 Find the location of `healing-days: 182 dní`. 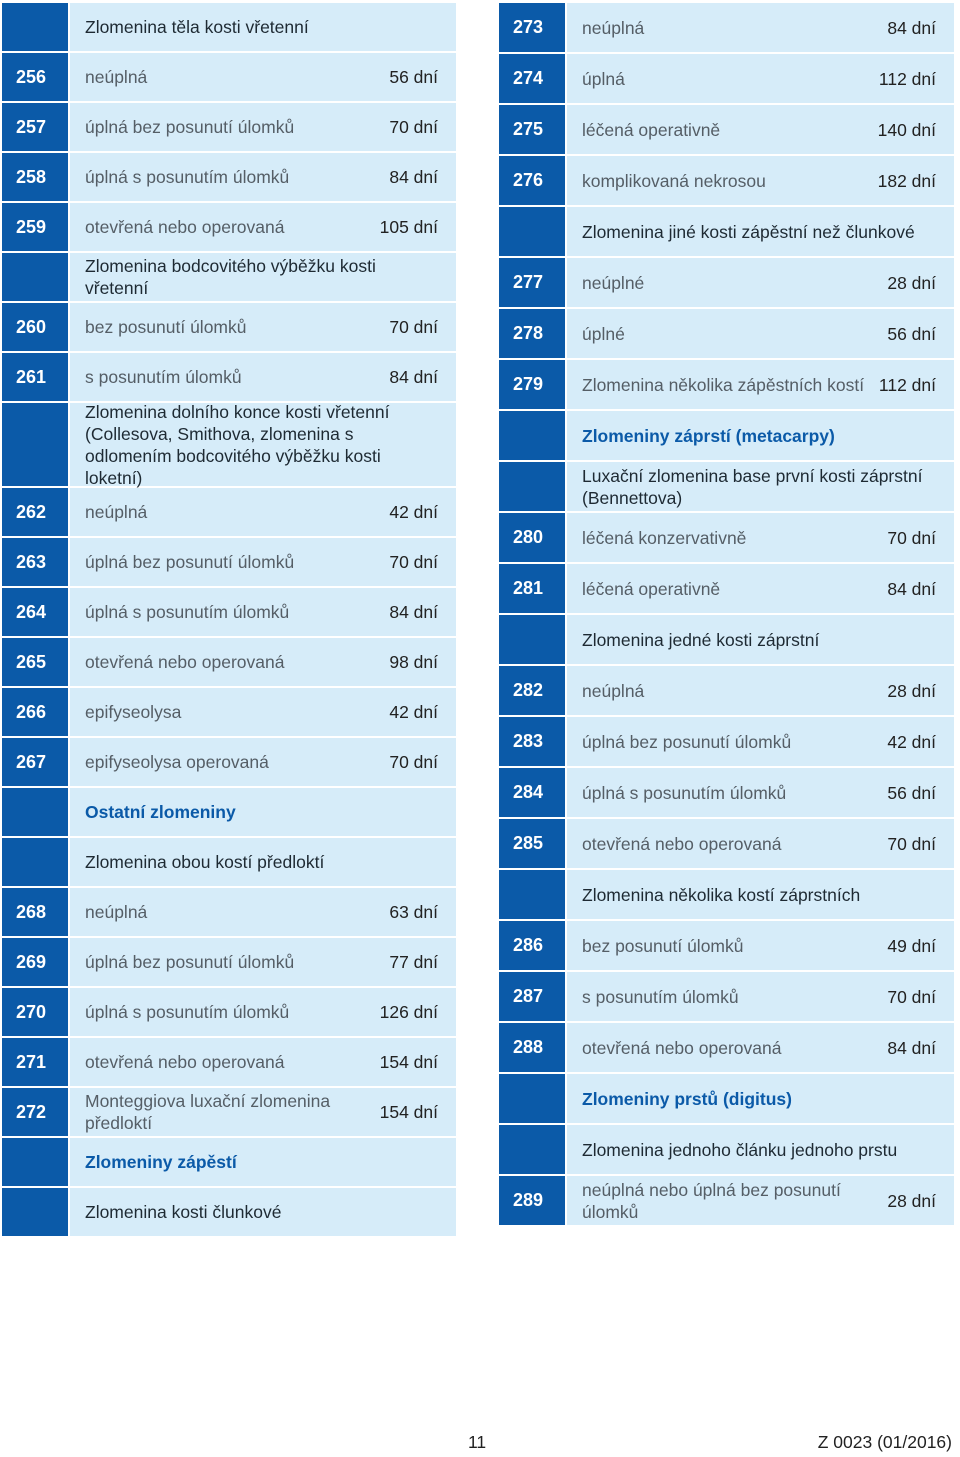

healing-days: 182 dní is located at coordinates (906, 180).